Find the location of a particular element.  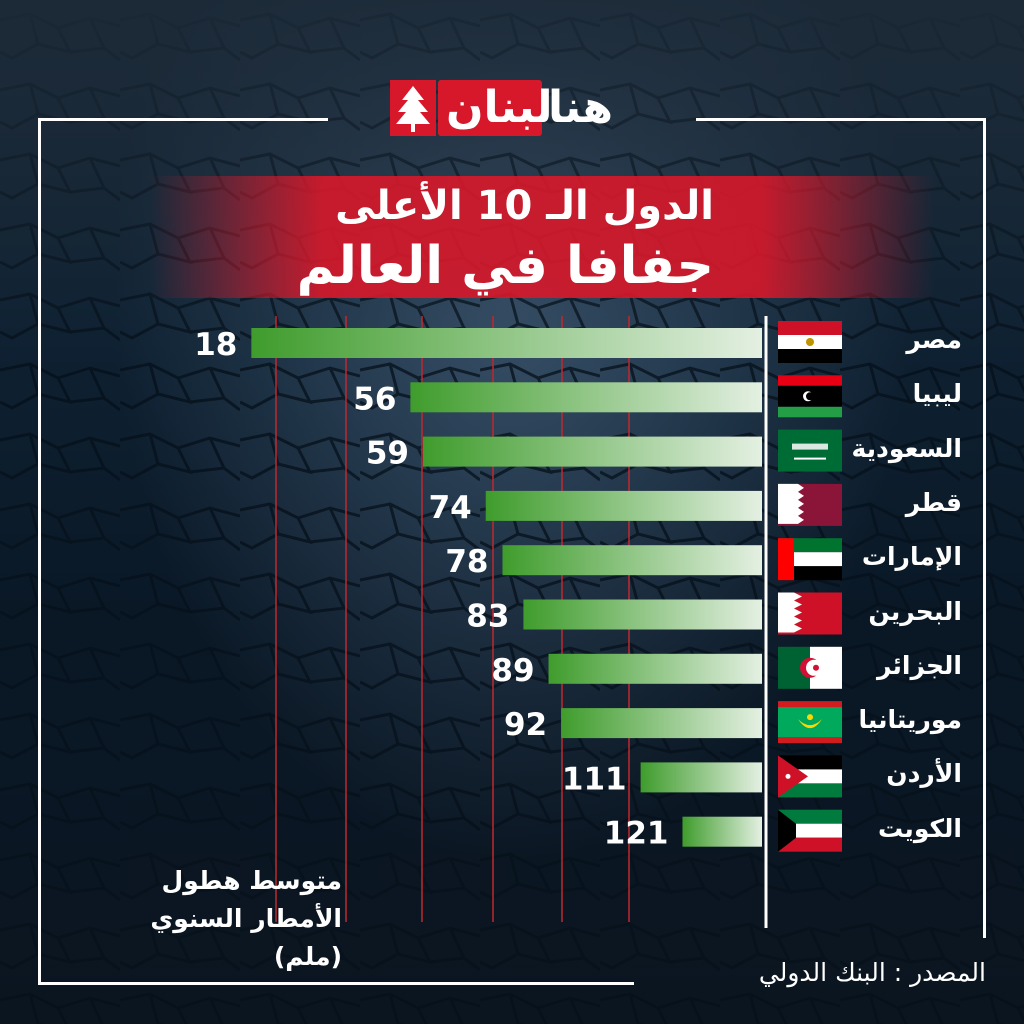

uae-flag-icon is located at coordinates (810, 559).